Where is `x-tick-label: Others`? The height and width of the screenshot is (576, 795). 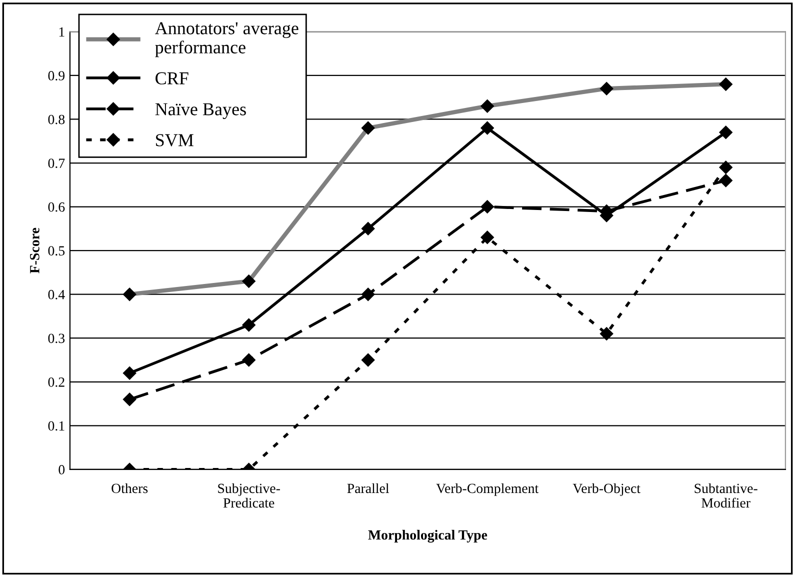
x-tick-label: Others is located at coordinates (130, 488).